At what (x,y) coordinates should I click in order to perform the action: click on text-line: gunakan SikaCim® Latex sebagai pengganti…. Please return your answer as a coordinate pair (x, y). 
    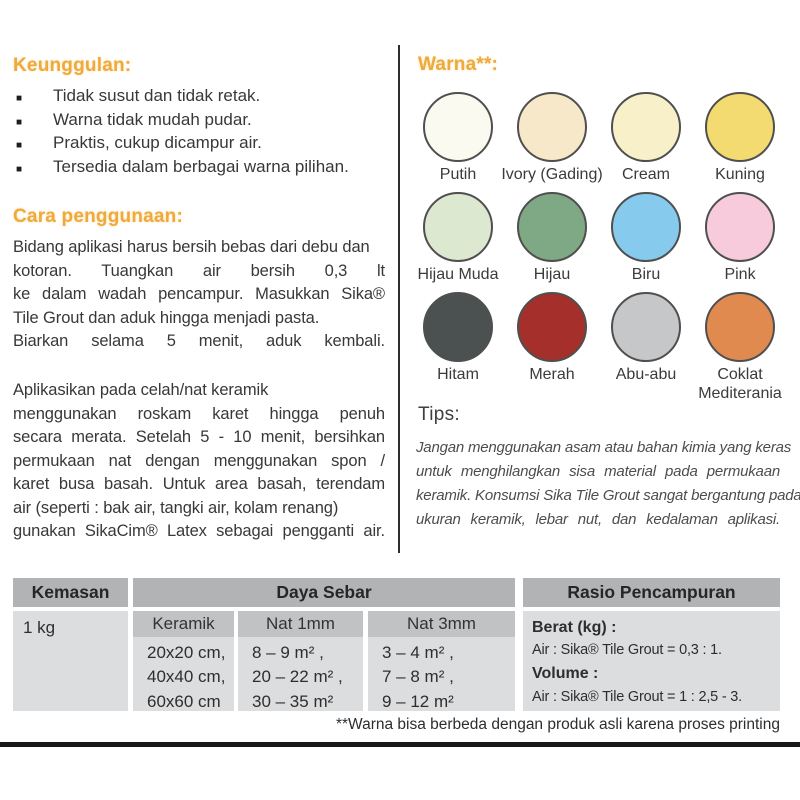
    Looking at the image, I should click on (199, 531).